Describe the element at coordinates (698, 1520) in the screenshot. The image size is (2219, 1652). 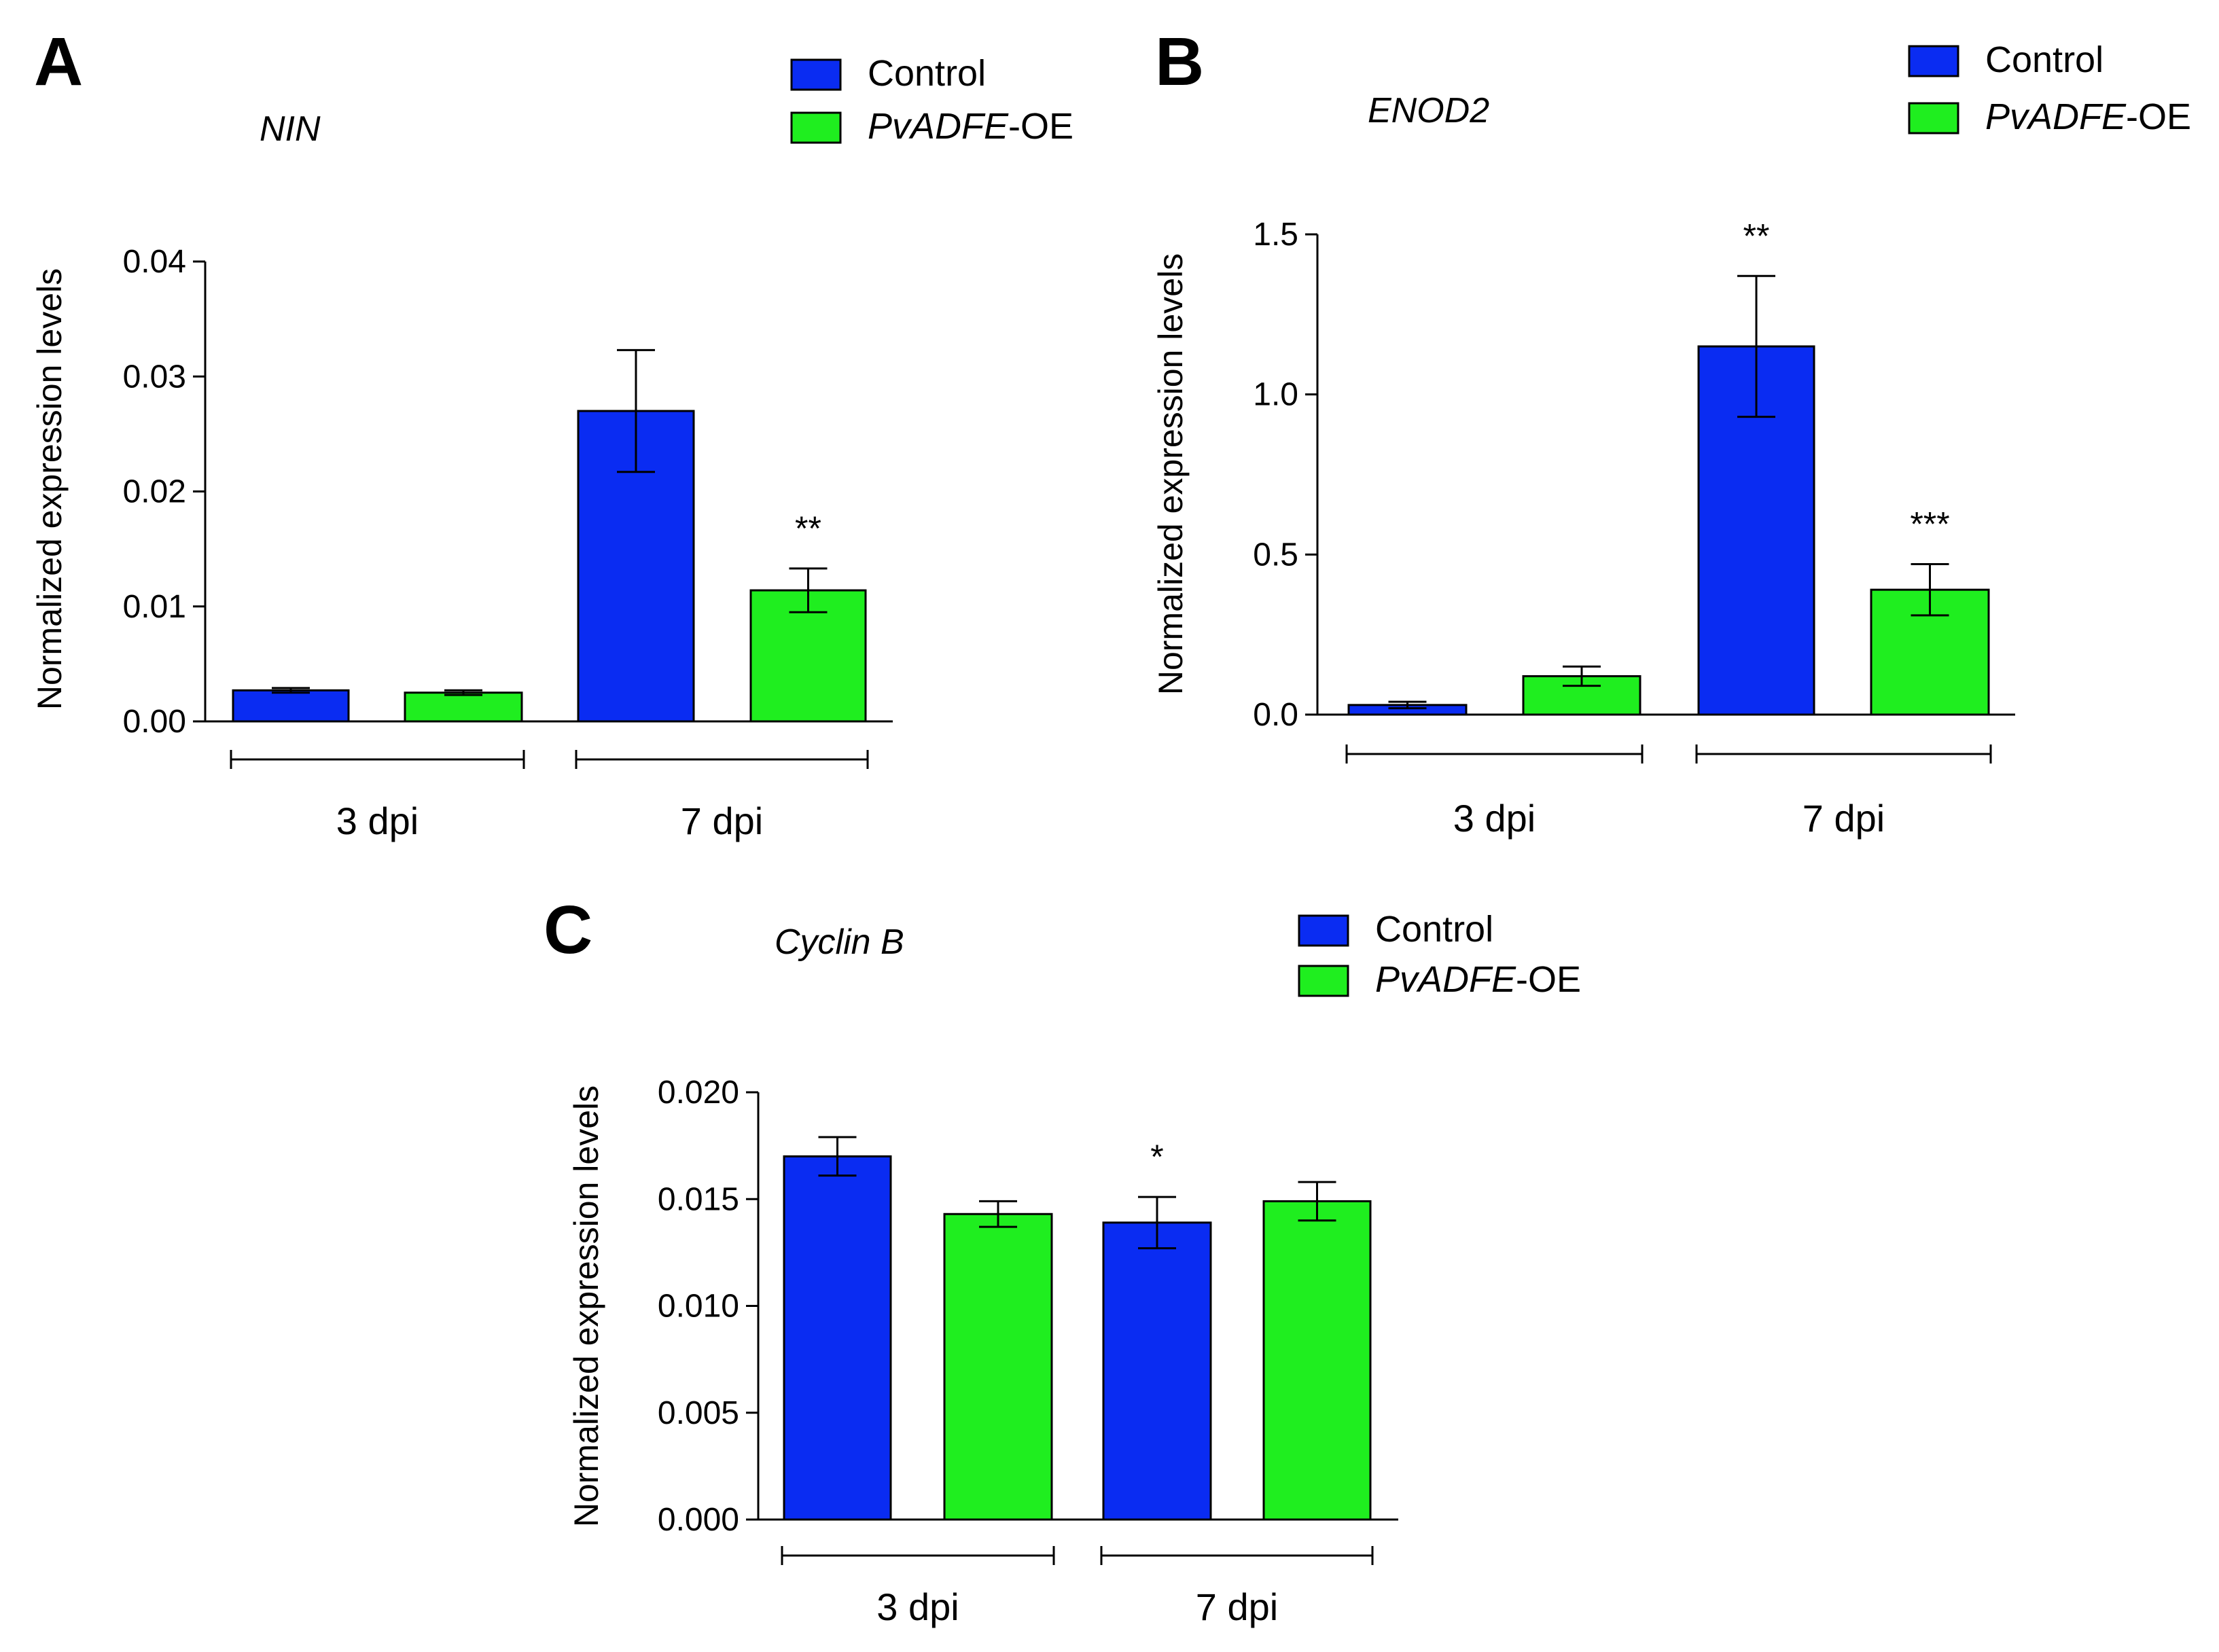
I see `y-tick-label: 0.000` at that location.